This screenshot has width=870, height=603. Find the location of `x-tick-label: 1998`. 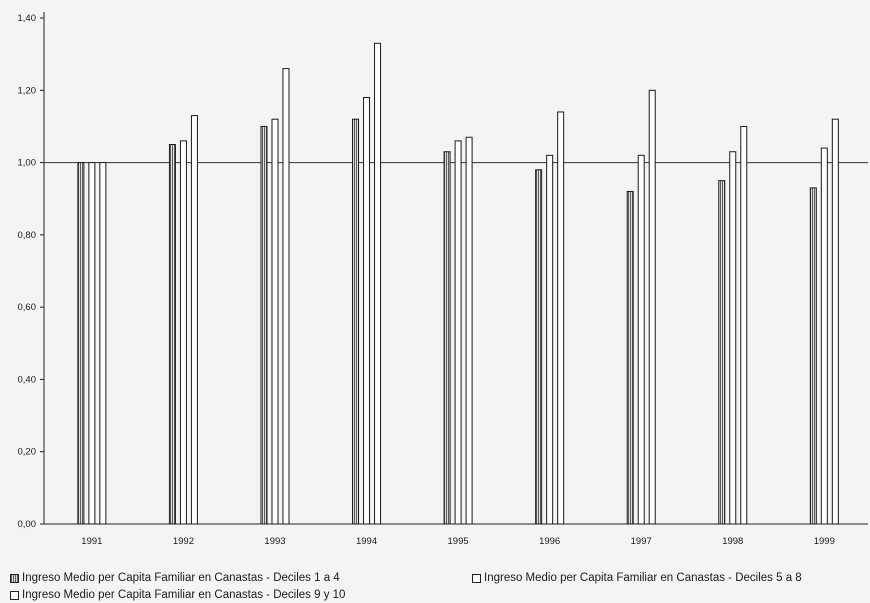

x-tick-label: 1998 is located at coordinates (732, 541).